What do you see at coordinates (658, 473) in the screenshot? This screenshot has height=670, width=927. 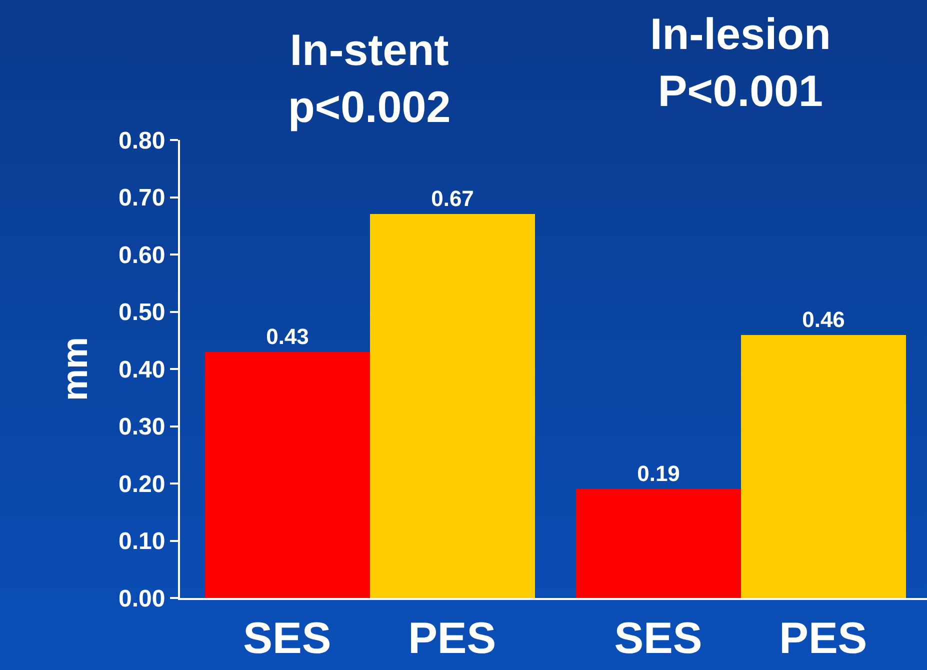 I see `data-label: 0.19` at bounding box center [658, 473].